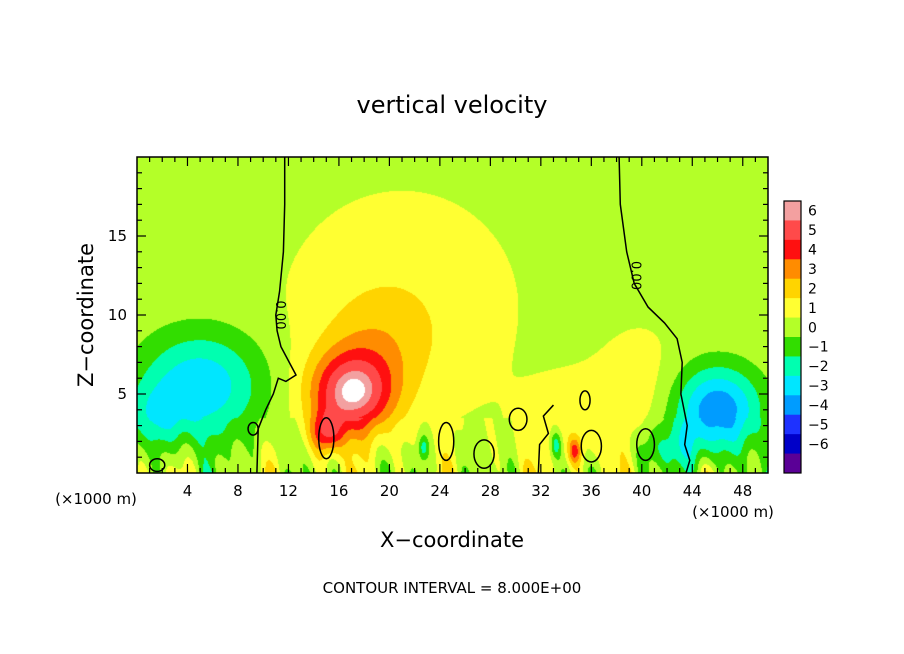 This screenshot has height=654, width=904. I want to click on colorbar-label: 4, so click(812, 251).